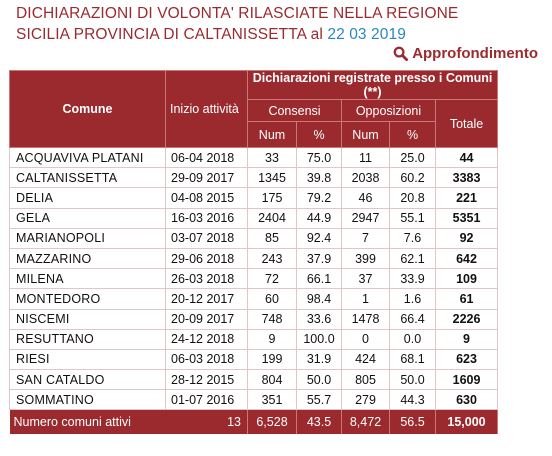 This screenshot has height=456, width=552. Describe the element at coordinates (467, 360) in the screenshot. I see `cell-totale: 623` at that location.